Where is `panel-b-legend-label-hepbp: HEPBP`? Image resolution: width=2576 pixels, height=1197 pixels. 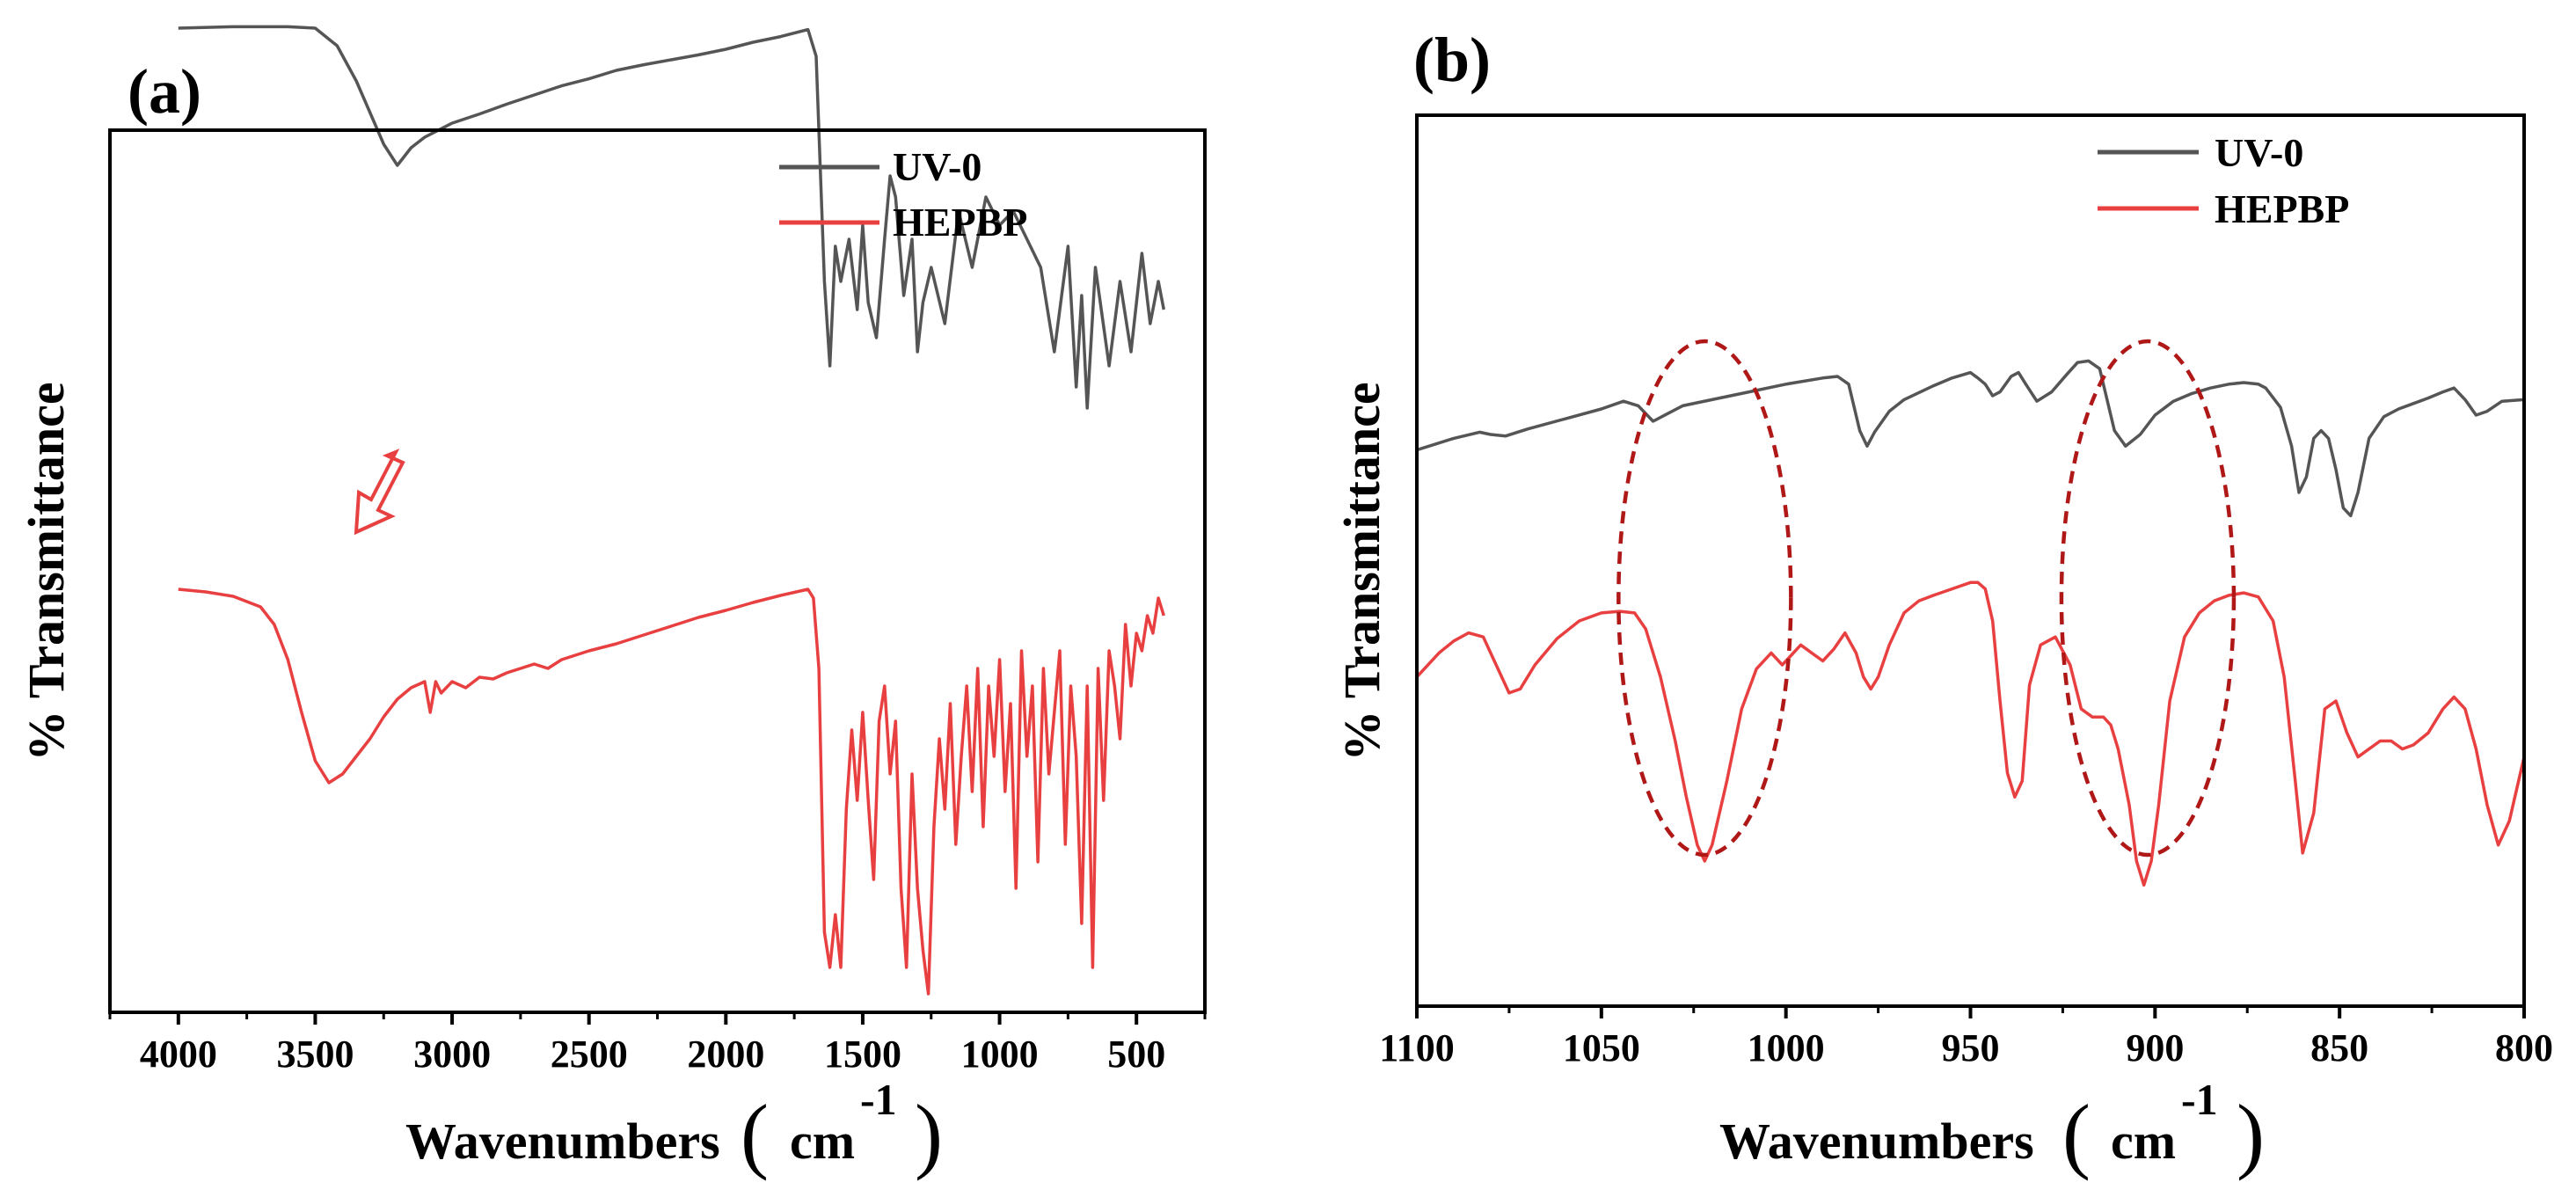 panel-b-legend-label-hepbp: HEPBP is located at coordinates (2282, 208).